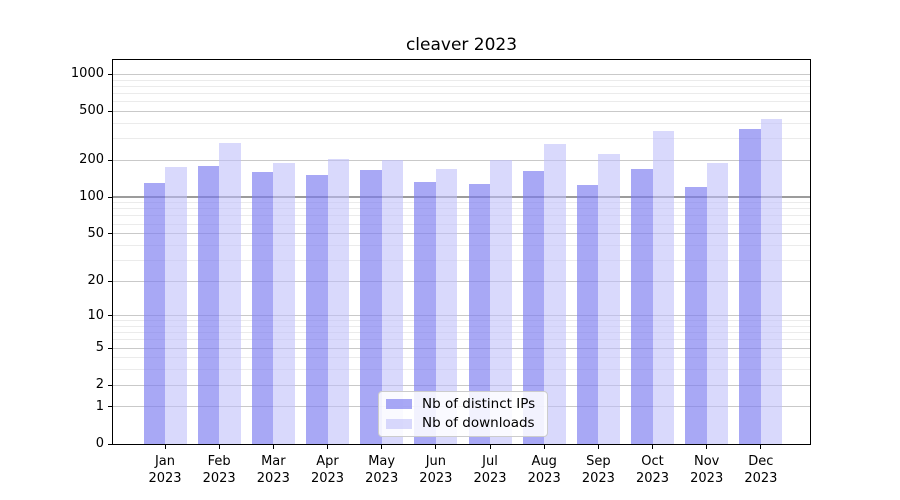  Describe the element at coordinates (533, 307) in the screenshot. I see `bar-distinct-ips-aug` at that location.